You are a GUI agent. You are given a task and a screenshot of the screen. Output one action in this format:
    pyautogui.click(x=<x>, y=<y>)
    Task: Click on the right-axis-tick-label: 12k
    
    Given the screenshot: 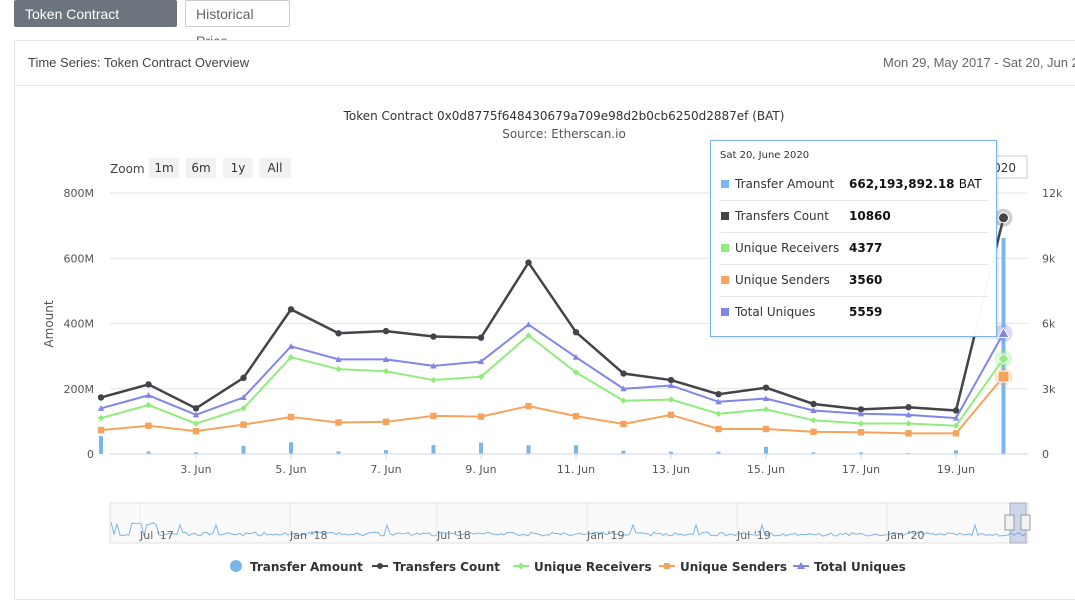 What is the action you would take?
    pyautogui.click(x=1052, y=193)
    